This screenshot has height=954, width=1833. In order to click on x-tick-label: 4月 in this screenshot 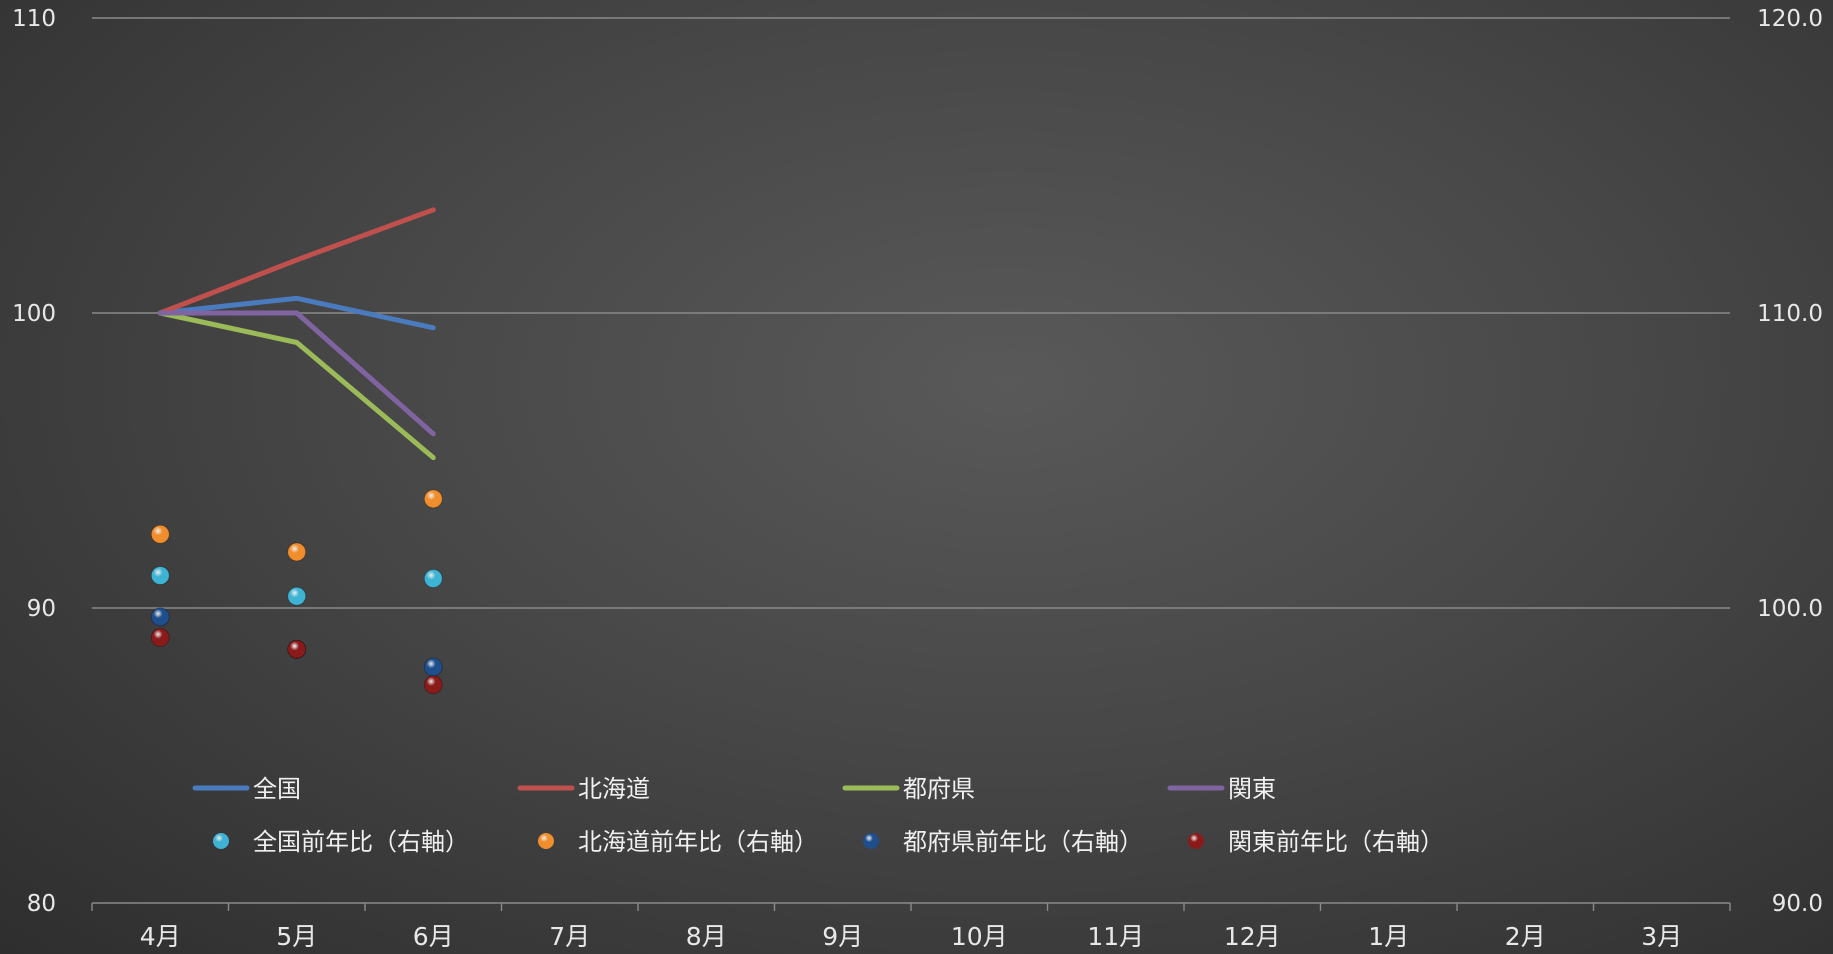, I will do `click(160, 936)`.